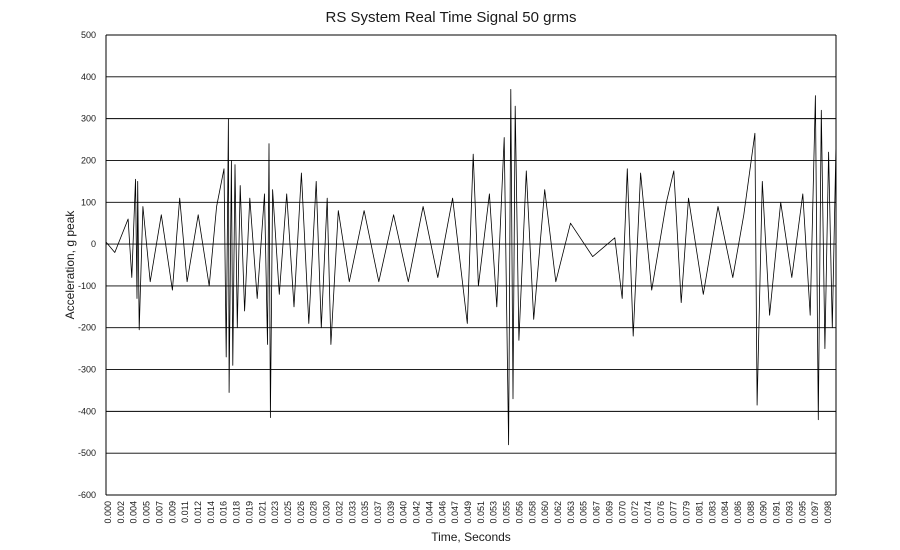 This screenshot has width=900, height=550. I want to click on x-tick-label: 0.033, so click(352, 512).